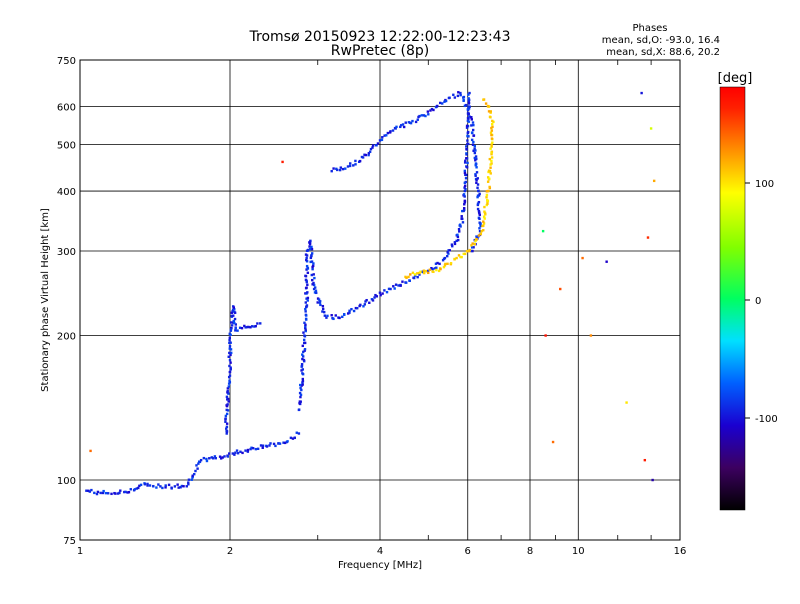  I want to click on y-tick-label: 75, so click(69, 541).